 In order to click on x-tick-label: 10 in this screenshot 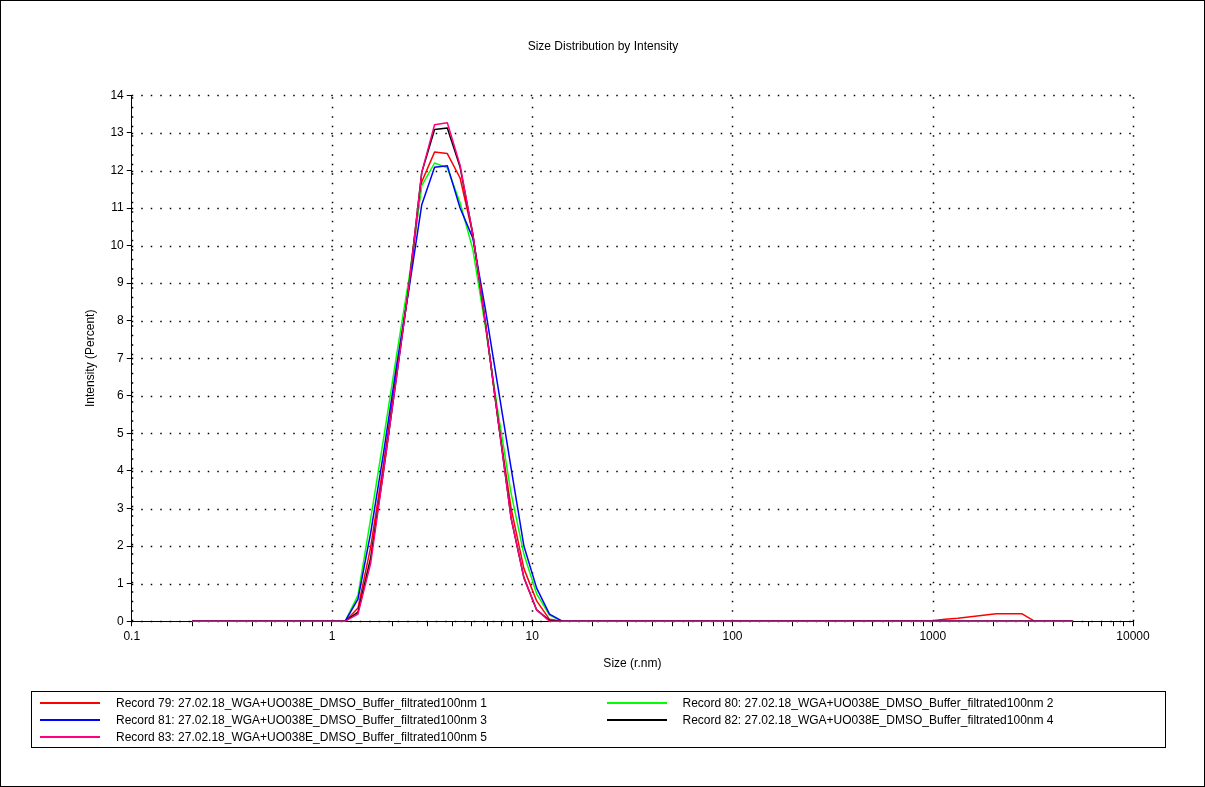, I will do `click(532, 635)`.